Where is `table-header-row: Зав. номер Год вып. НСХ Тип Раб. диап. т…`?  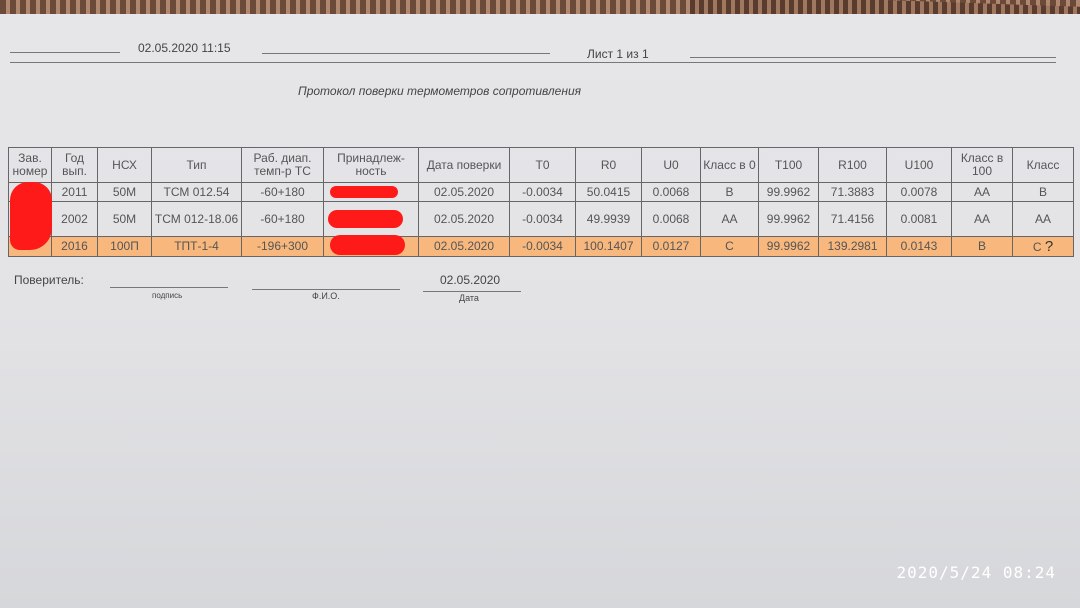 table-header-row: Зав. номер Год вып. НСХ Тип Раб. диап. т… is located at coordinates (541, 165).